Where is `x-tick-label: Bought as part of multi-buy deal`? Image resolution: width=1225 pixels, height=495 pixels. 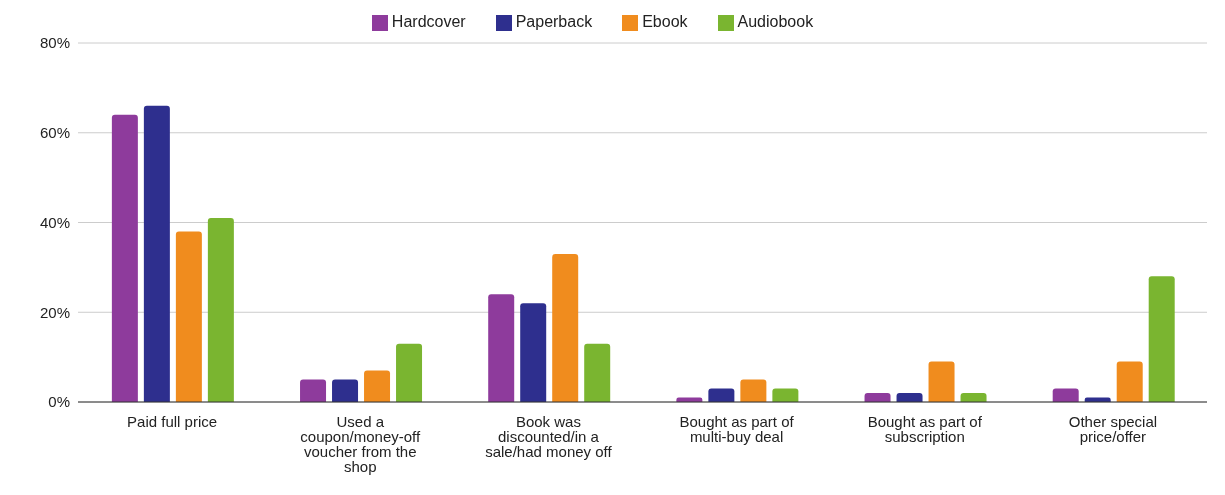
x-tick-label: Bought as part of multi-buy deal is located at coordinates (737, 428).